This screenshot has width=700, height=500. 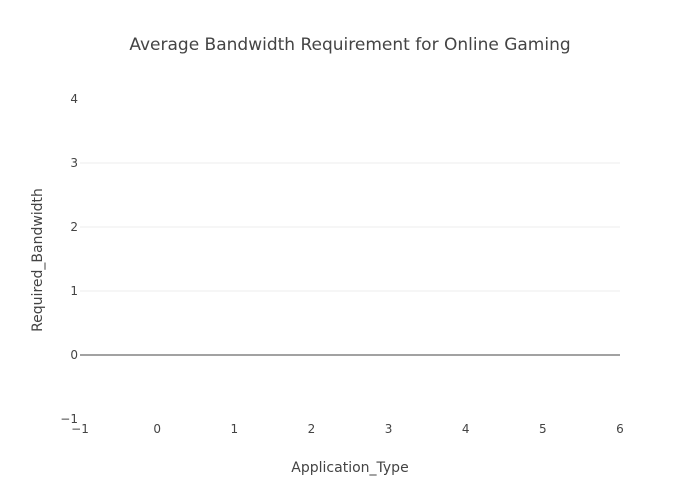 What do you see at coordinates (38, 260) in the screenshot?
I see `y-axis-title: Required_Bandwidth` at bounding box center [38, 260].